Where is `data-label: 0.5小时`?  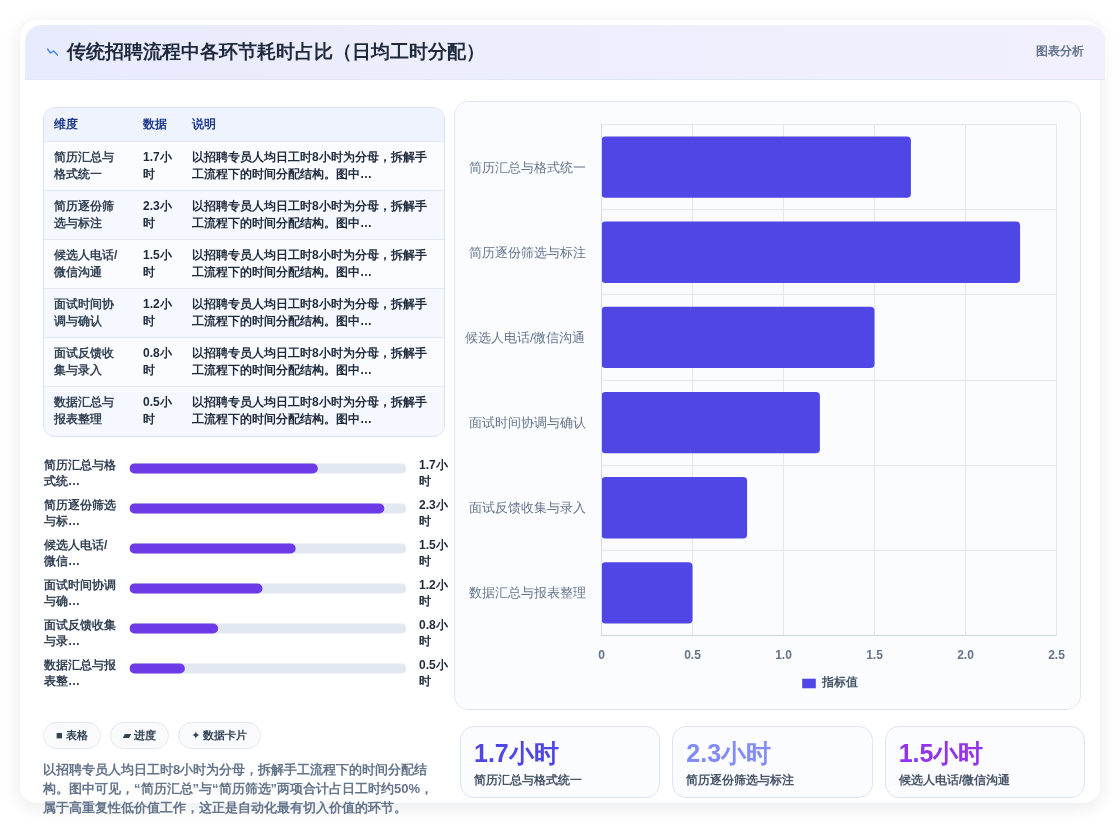
data-label: 0.5小时 is located at coordinates (433, 673).